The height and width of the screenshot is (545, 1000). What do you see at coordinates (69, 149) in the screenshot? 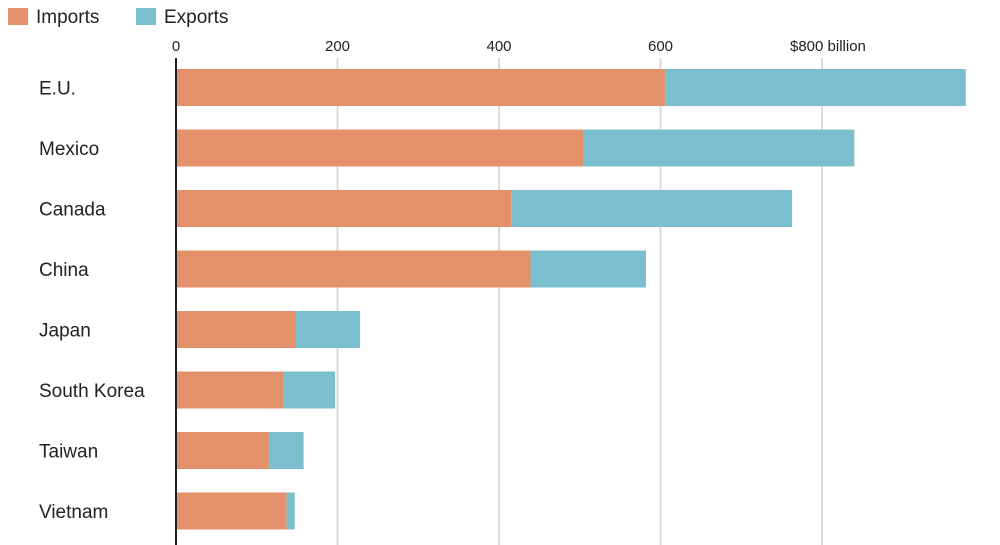
I see `category-label-mexico: Mexico` at bounding box center [69, 149].